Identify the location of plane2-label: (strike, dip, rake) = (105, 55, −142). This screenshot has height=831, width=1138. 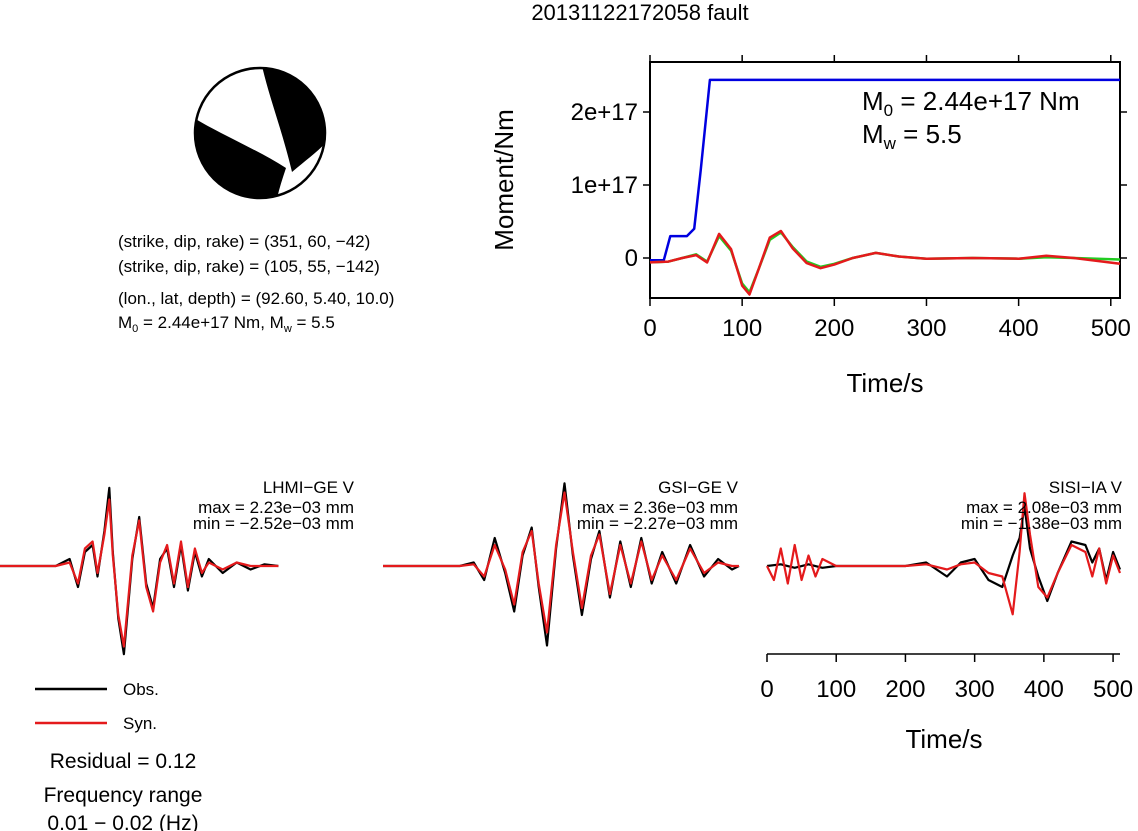
(249, 266).